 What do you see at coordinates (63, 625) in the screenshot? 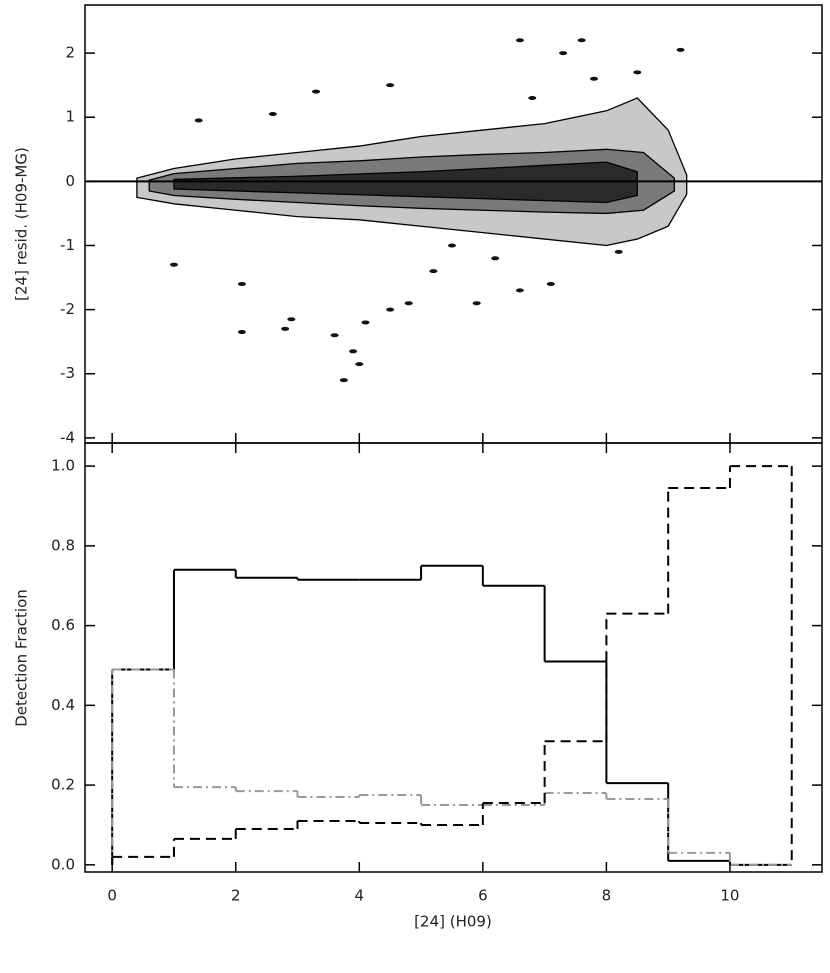
I see `y-tick-label: 0.6` at bounding box center [63, 625].